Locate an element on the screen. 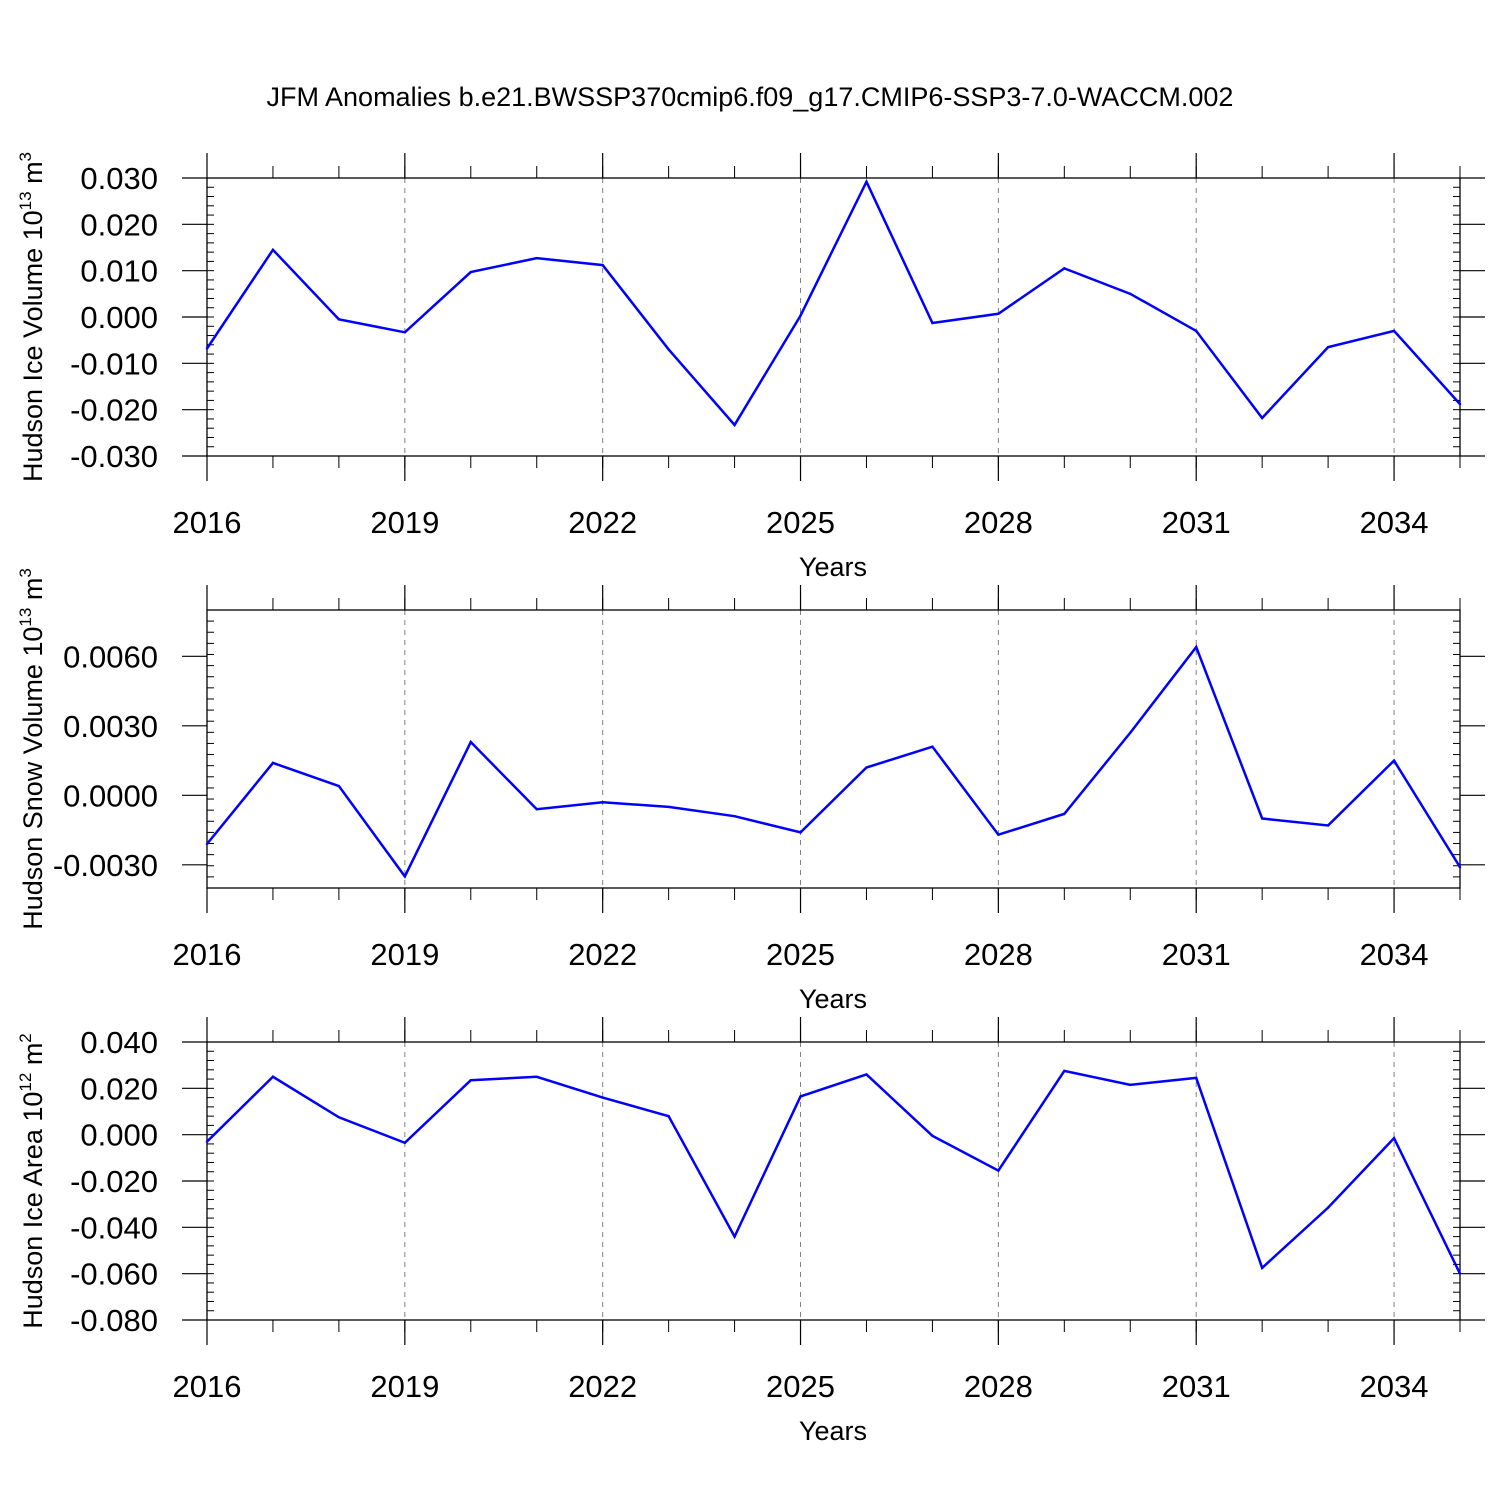 The width and height of the screenshot is (1500, 1500). y-tick-label: -0.040 is located at coordinates (114, 1227).